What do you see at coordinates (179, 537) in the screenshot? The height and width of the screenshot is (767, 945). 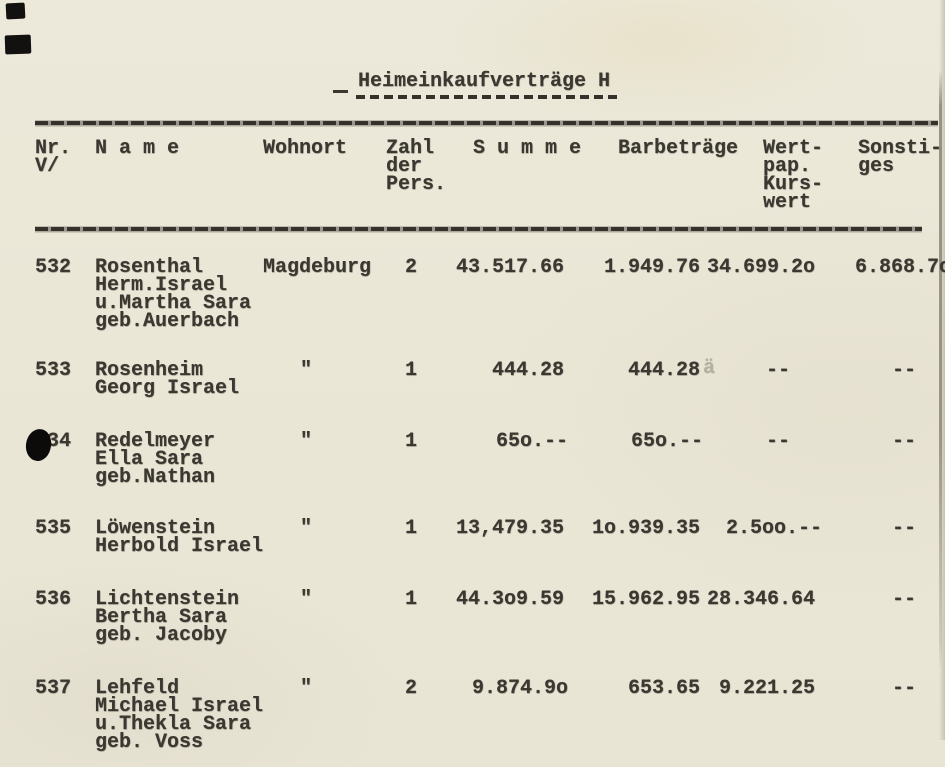 I see `cell-name: Löwenstein Herbold Israel` at bounding box center [179, 537].